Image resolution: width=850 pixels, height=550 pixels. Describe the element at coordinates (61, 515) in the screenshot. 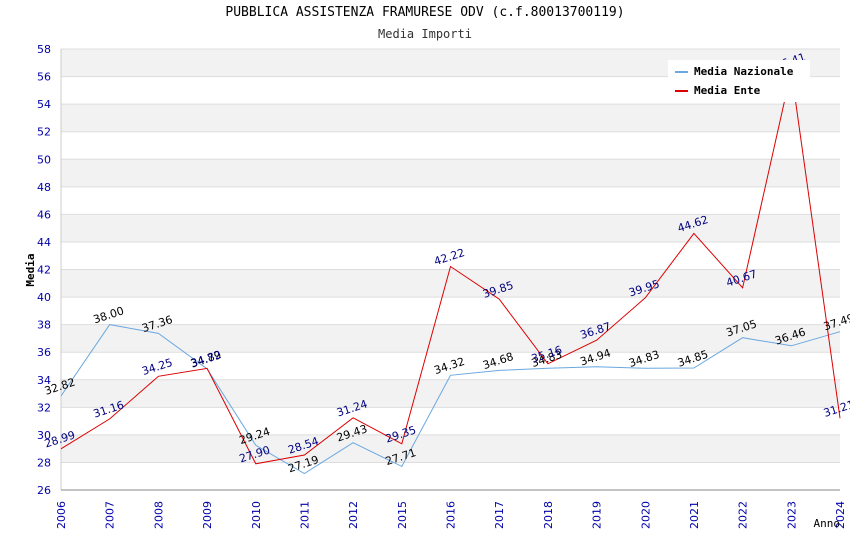

I see `x-tick-label: 2006` at that location.